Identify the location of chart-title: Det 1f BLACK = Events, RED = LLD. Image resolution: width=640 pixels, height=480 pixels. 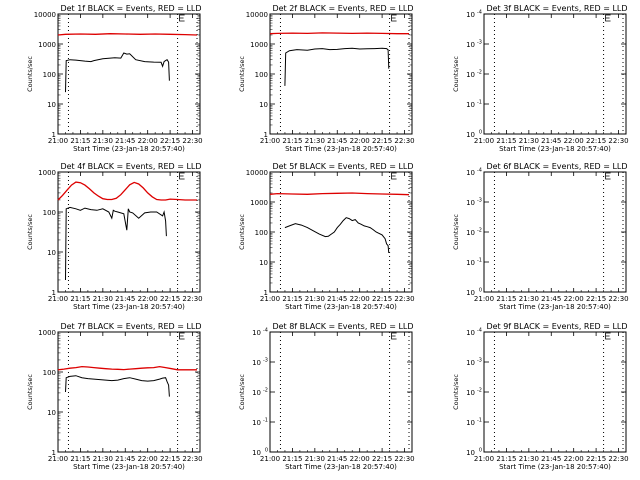
(130, 8).